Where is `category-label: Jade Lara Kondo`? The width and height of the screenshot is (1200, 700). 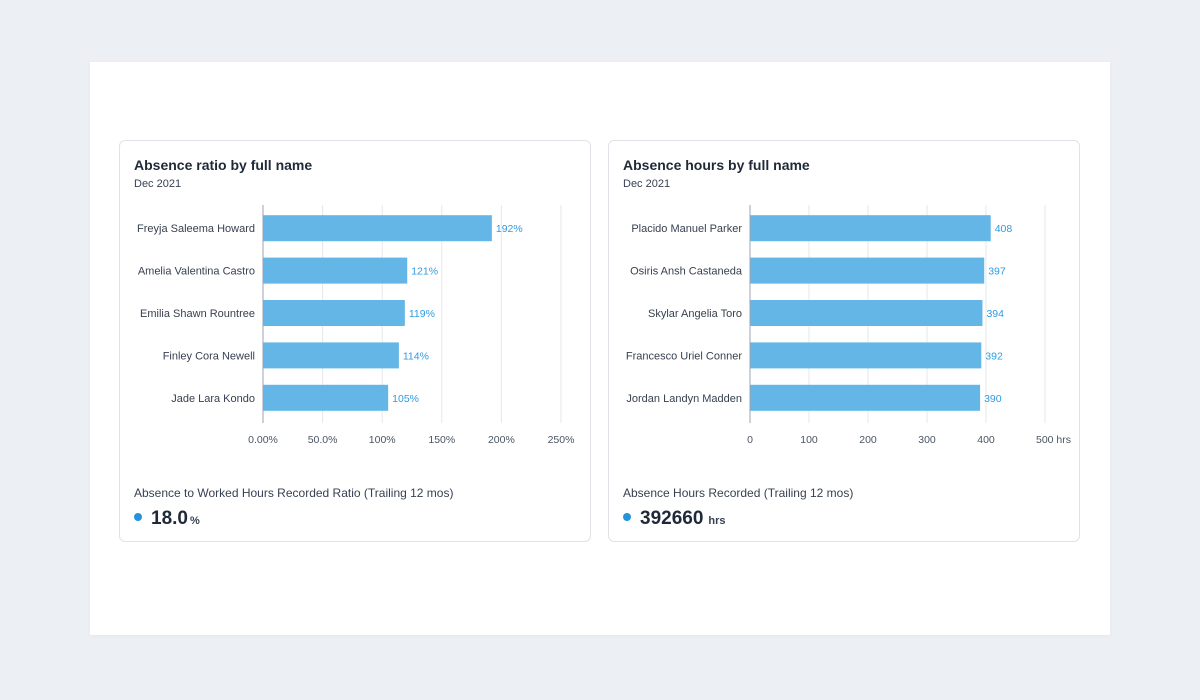 category-label: Jade Lara Kondo is located at coordinates (213, 399).